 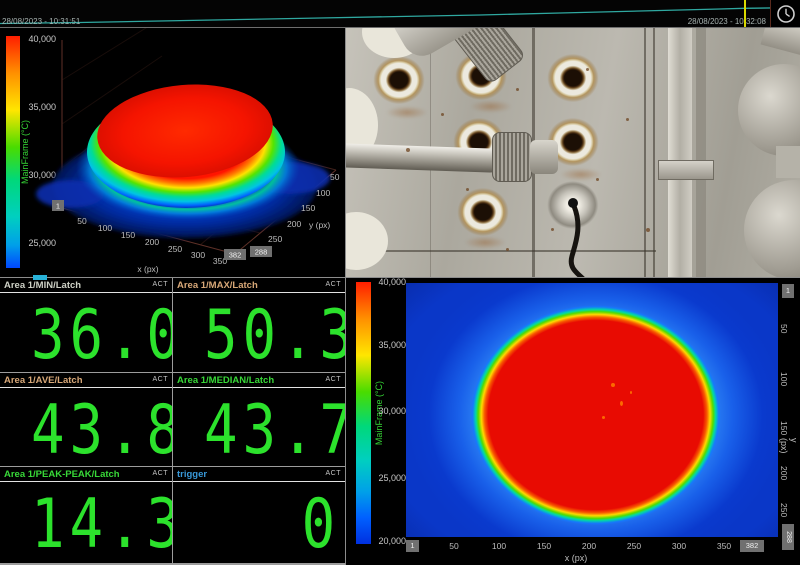 I want to click on readout-cell-peakpeak: Area 1/PEAK-PEAK/Latch ACT 14.3, so click(x=86, y=515).